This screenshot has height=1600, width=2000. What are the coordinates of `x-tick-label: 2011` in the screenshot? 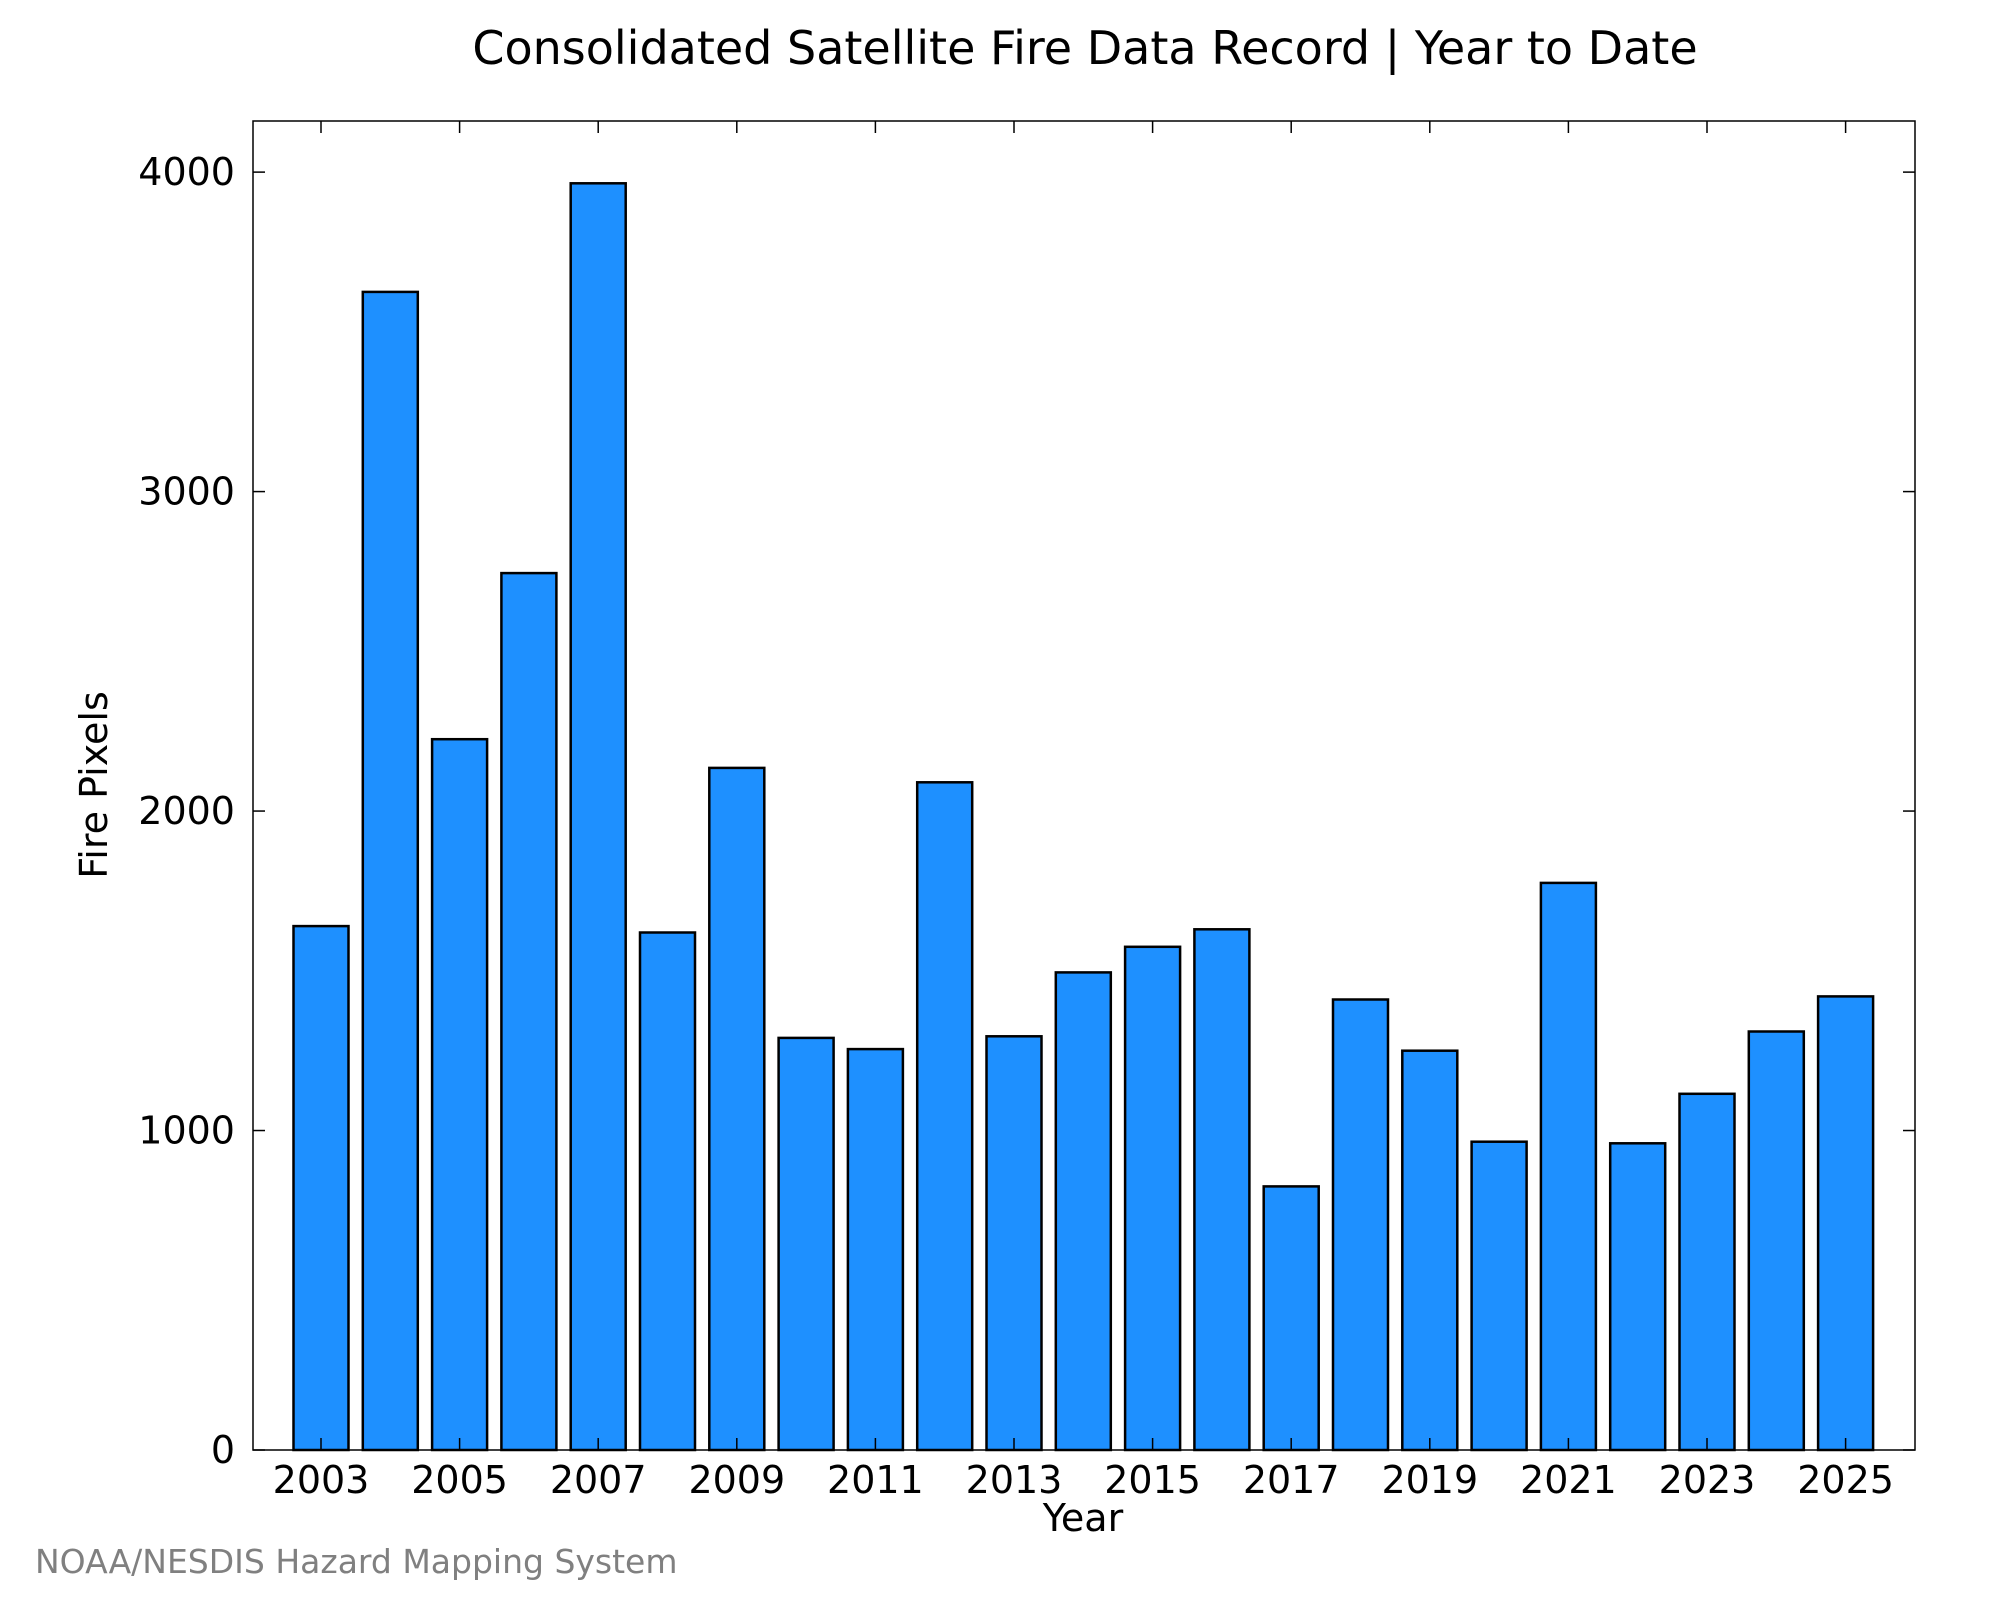 It's located at (875, 1480).